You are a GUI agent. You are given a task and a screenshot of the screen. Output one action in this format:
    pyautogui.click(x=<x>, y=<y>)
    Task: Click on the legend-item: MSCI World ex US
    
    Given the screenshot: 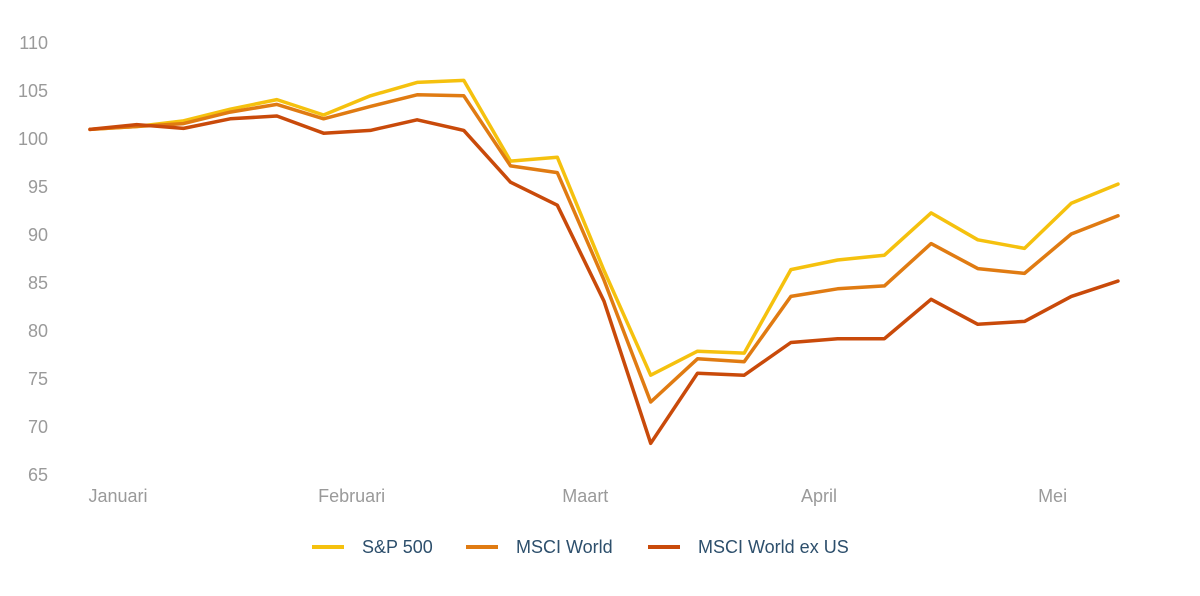 What is the action you would take?
    pyautogui.click(x=748, y=547)
    